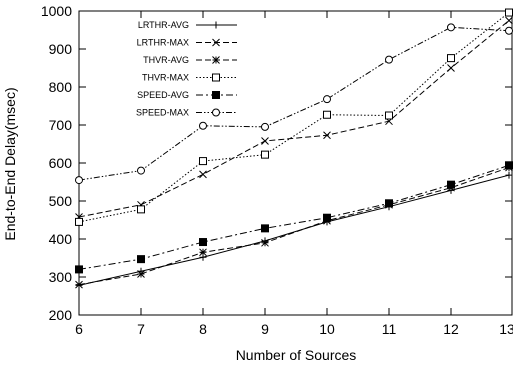 The height and width of the screenshot is (369, 513). What do you see at coordinates (165, 78) in the screenshot?
I see `legend-label: THVR-MAX` at bounding box center [165, 78].